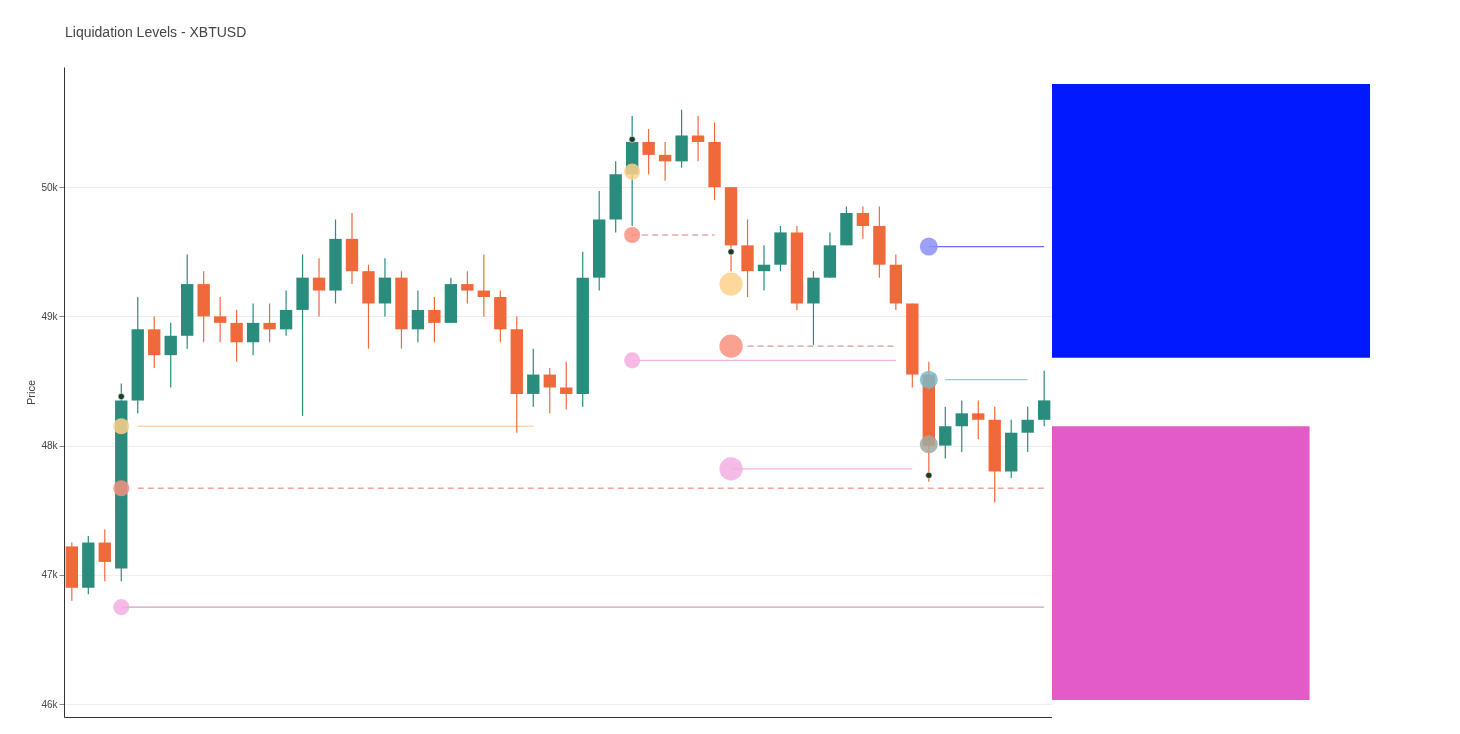 This screenshot has height=734, width=1460. I want to click on y-tick-label: 46k, so click(50, 704).